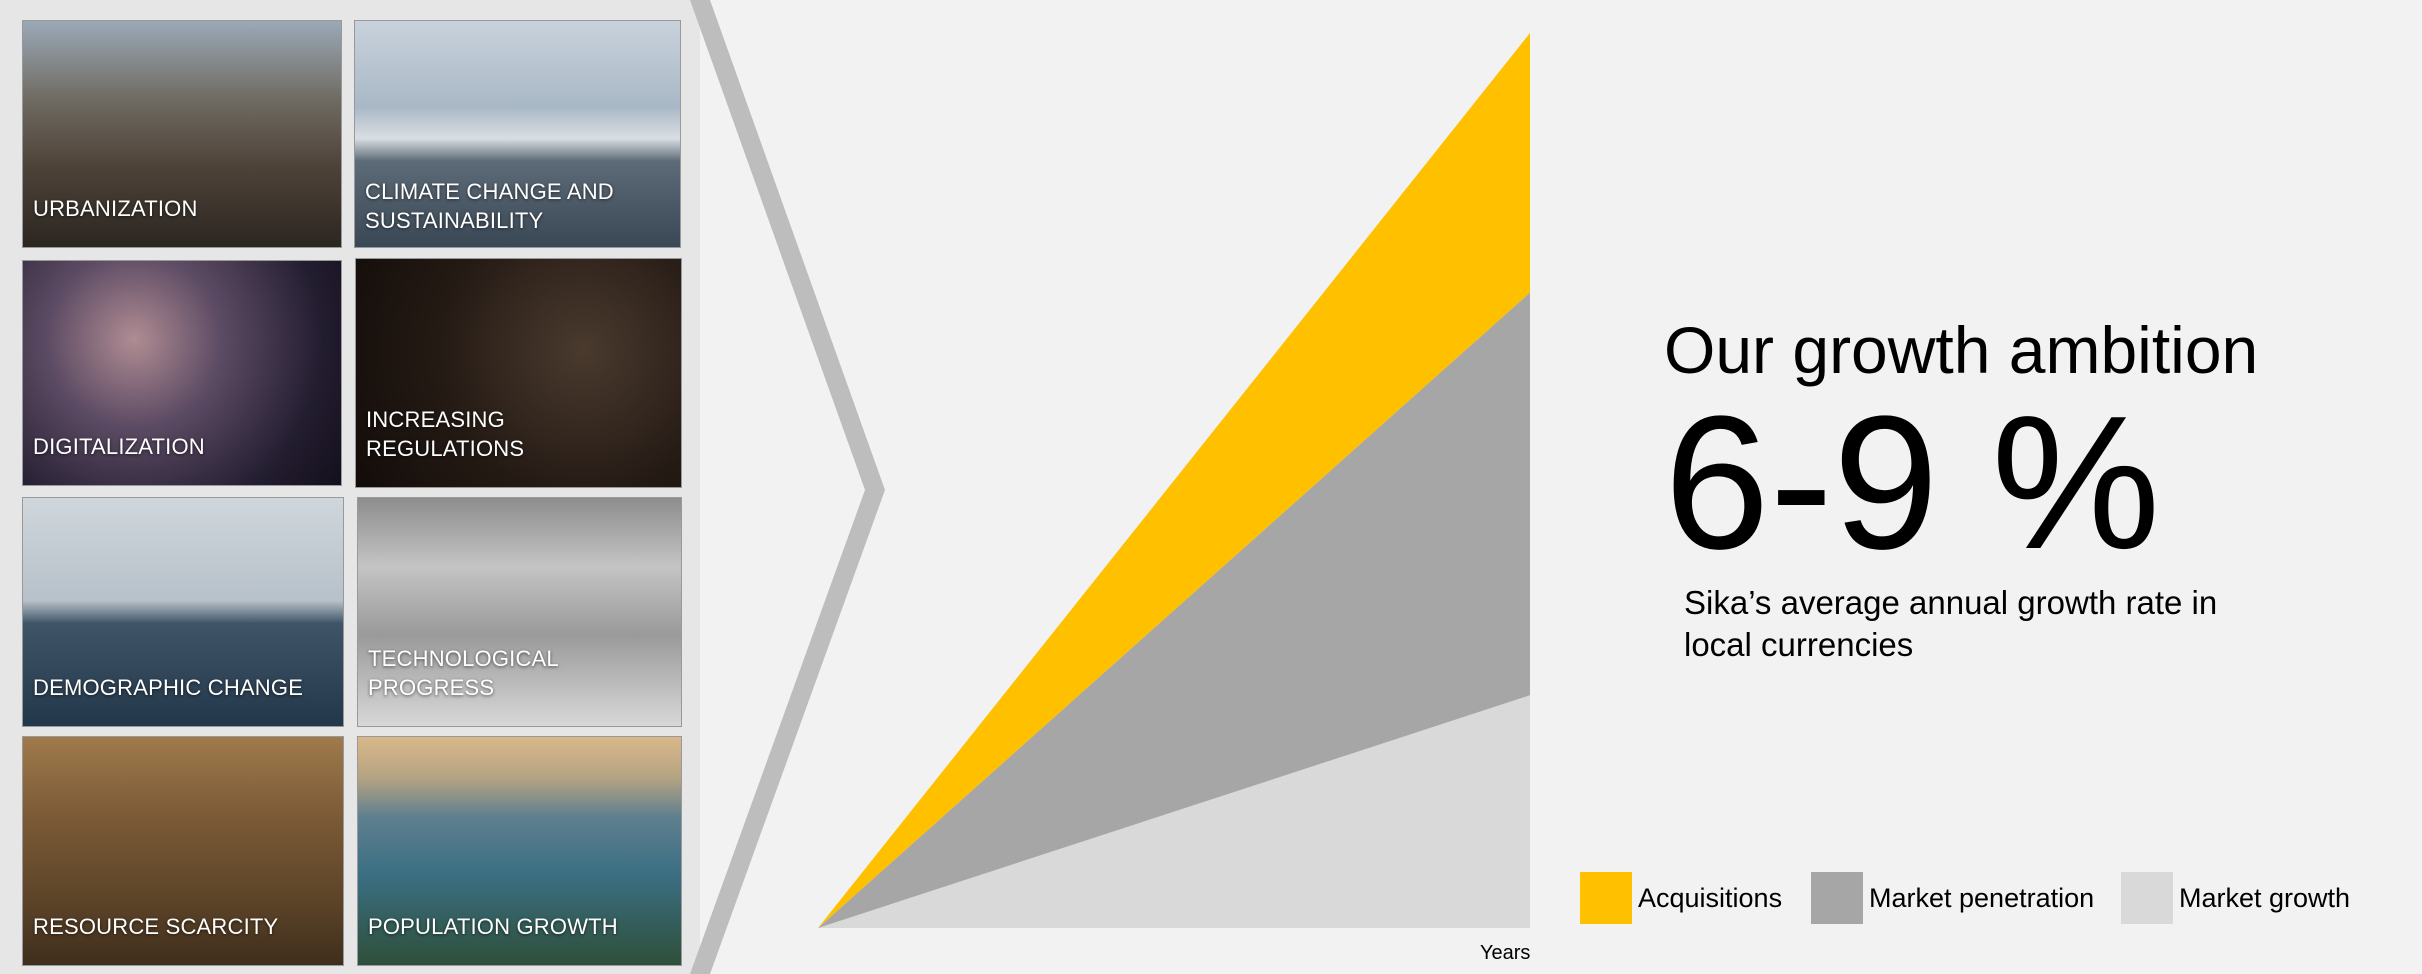  I want to click on tile-label: CLIMATE CHANGE AND SUSTAINABILITY, so click(489, 206).